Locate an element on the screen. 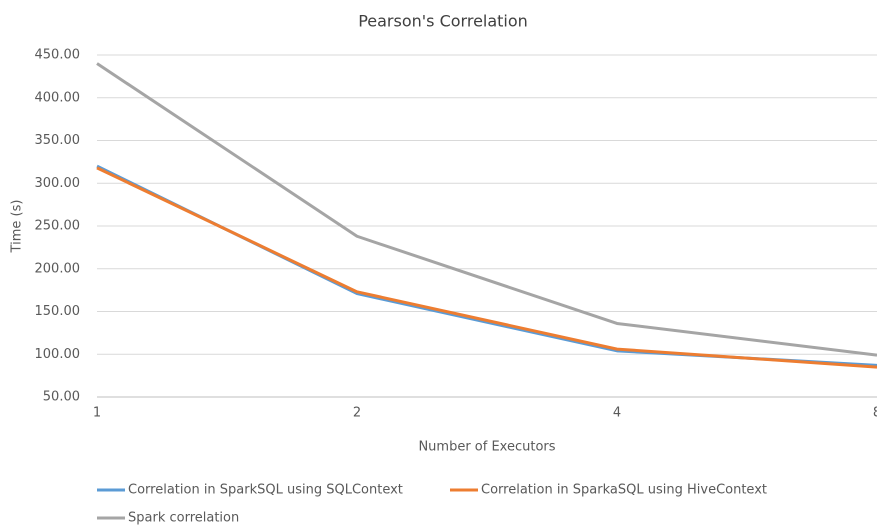  y-tick-label: 200.00 is located at coordinates (58, 268).